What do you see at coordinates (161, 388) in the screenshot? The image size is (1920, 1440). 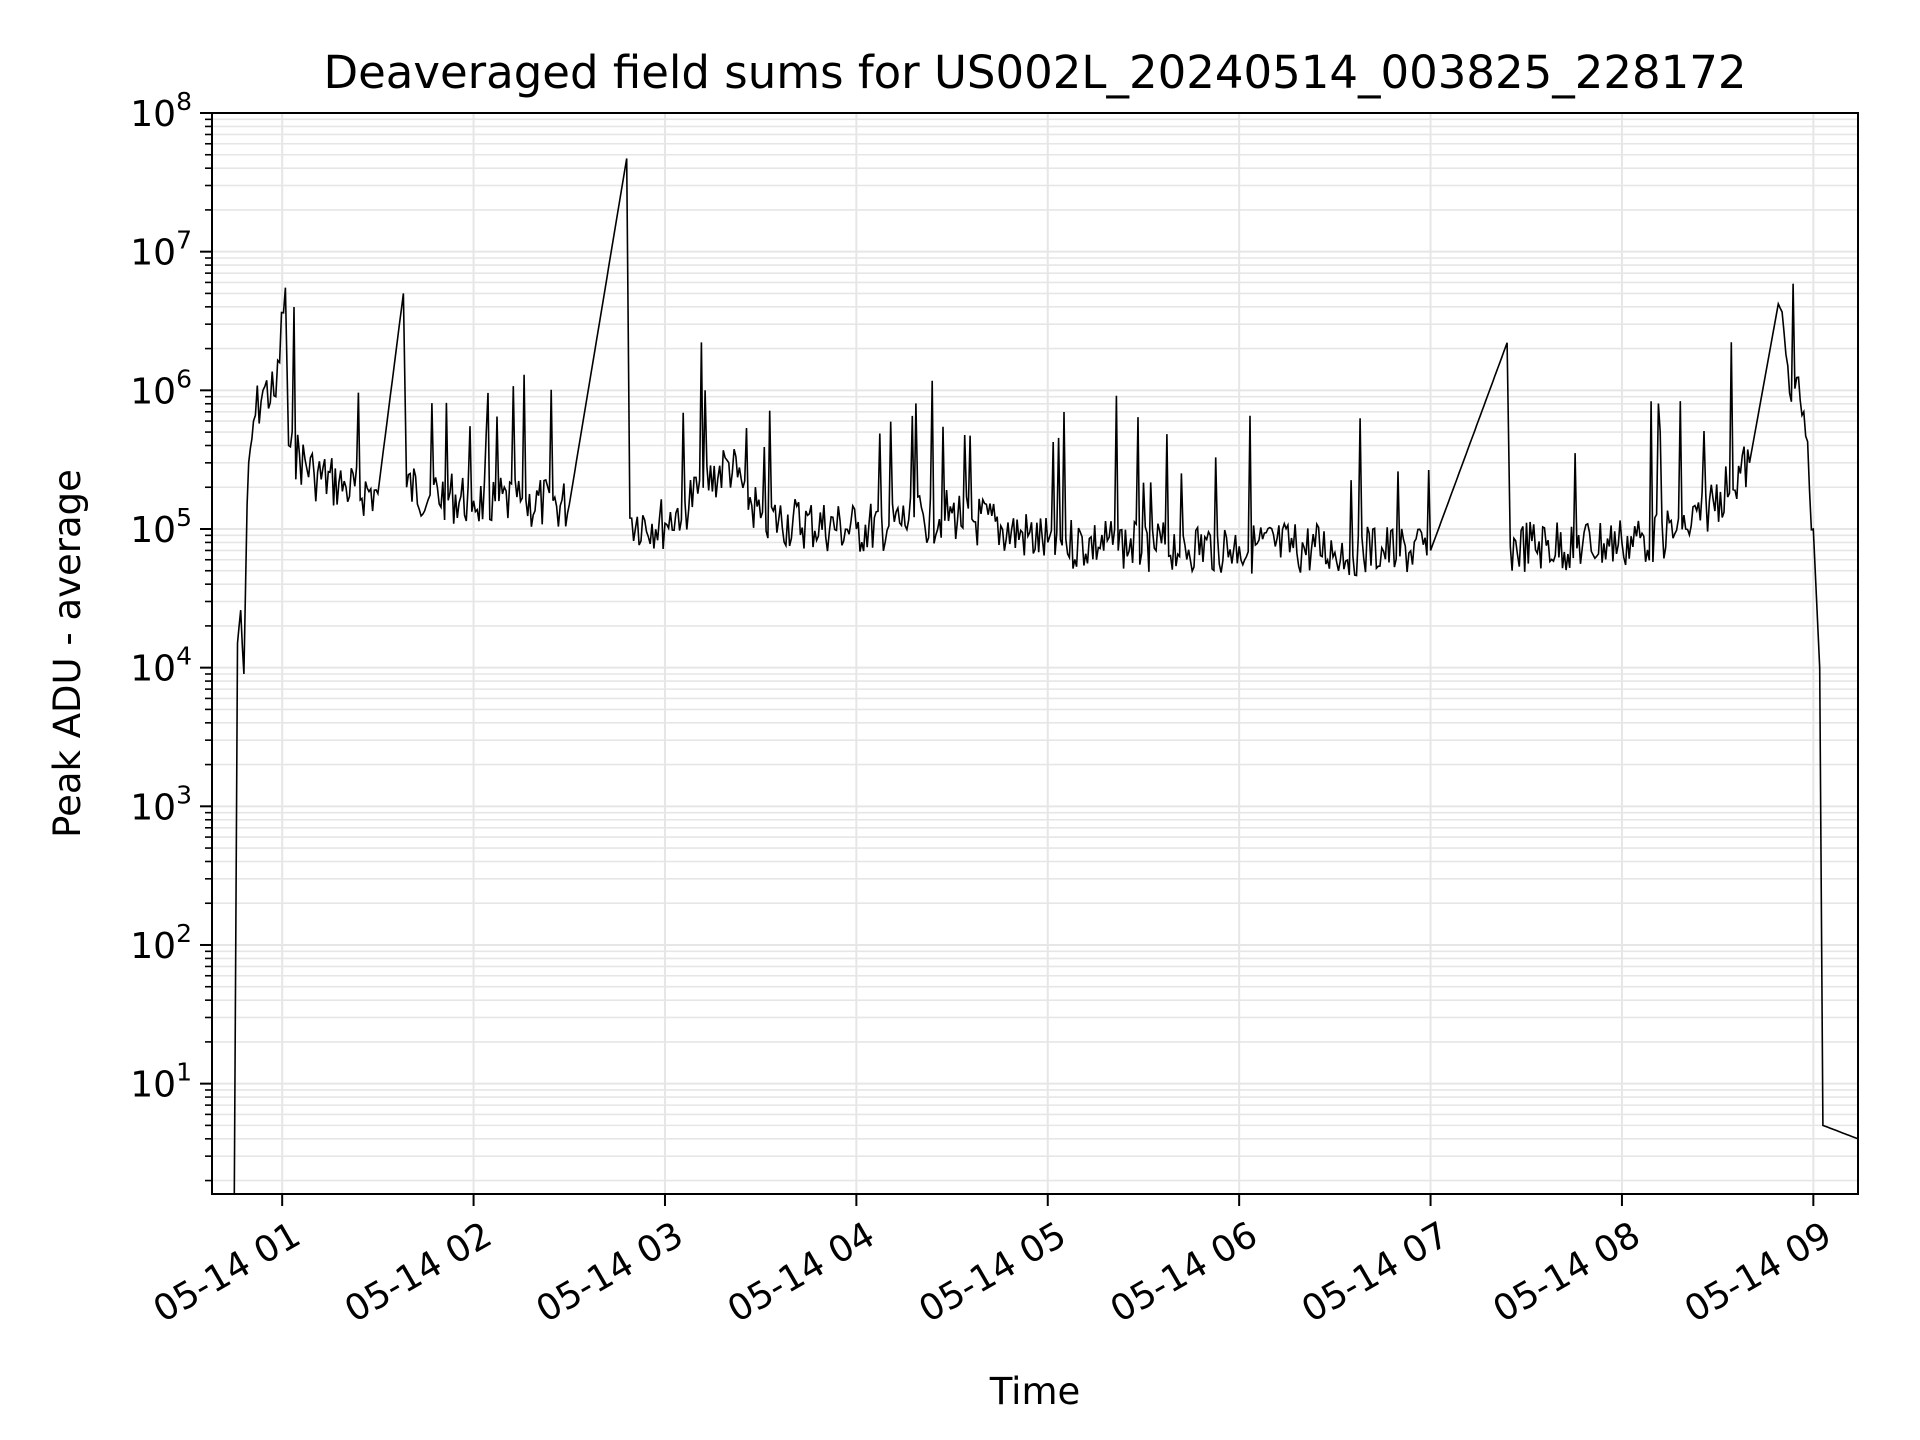 I see `y-tick-label: 10⁶` at bounding box center [161, 388].